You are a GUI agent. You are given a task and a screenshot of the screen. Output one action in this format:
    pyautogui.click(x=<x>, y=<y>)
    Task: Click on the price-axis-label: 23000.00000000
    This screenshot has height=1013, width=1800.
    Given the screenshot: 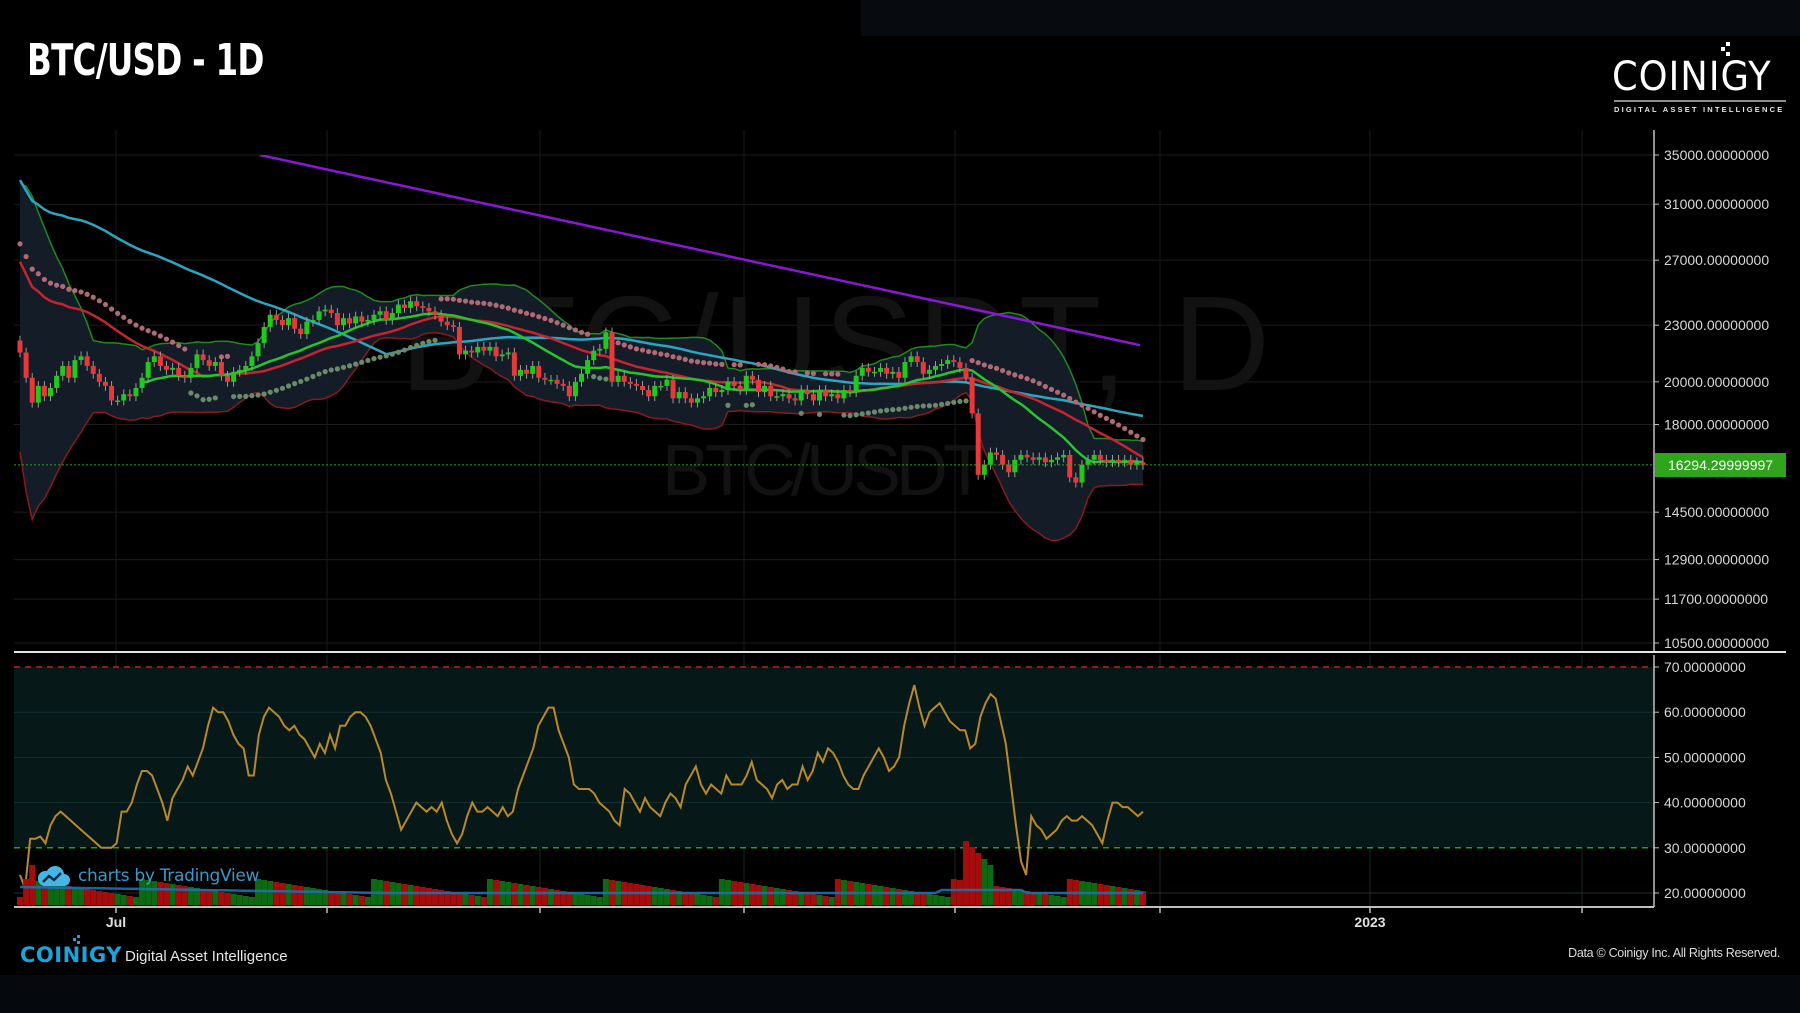 What is the action you would take?
    pyautogui.click(x=1716, y=325)
    